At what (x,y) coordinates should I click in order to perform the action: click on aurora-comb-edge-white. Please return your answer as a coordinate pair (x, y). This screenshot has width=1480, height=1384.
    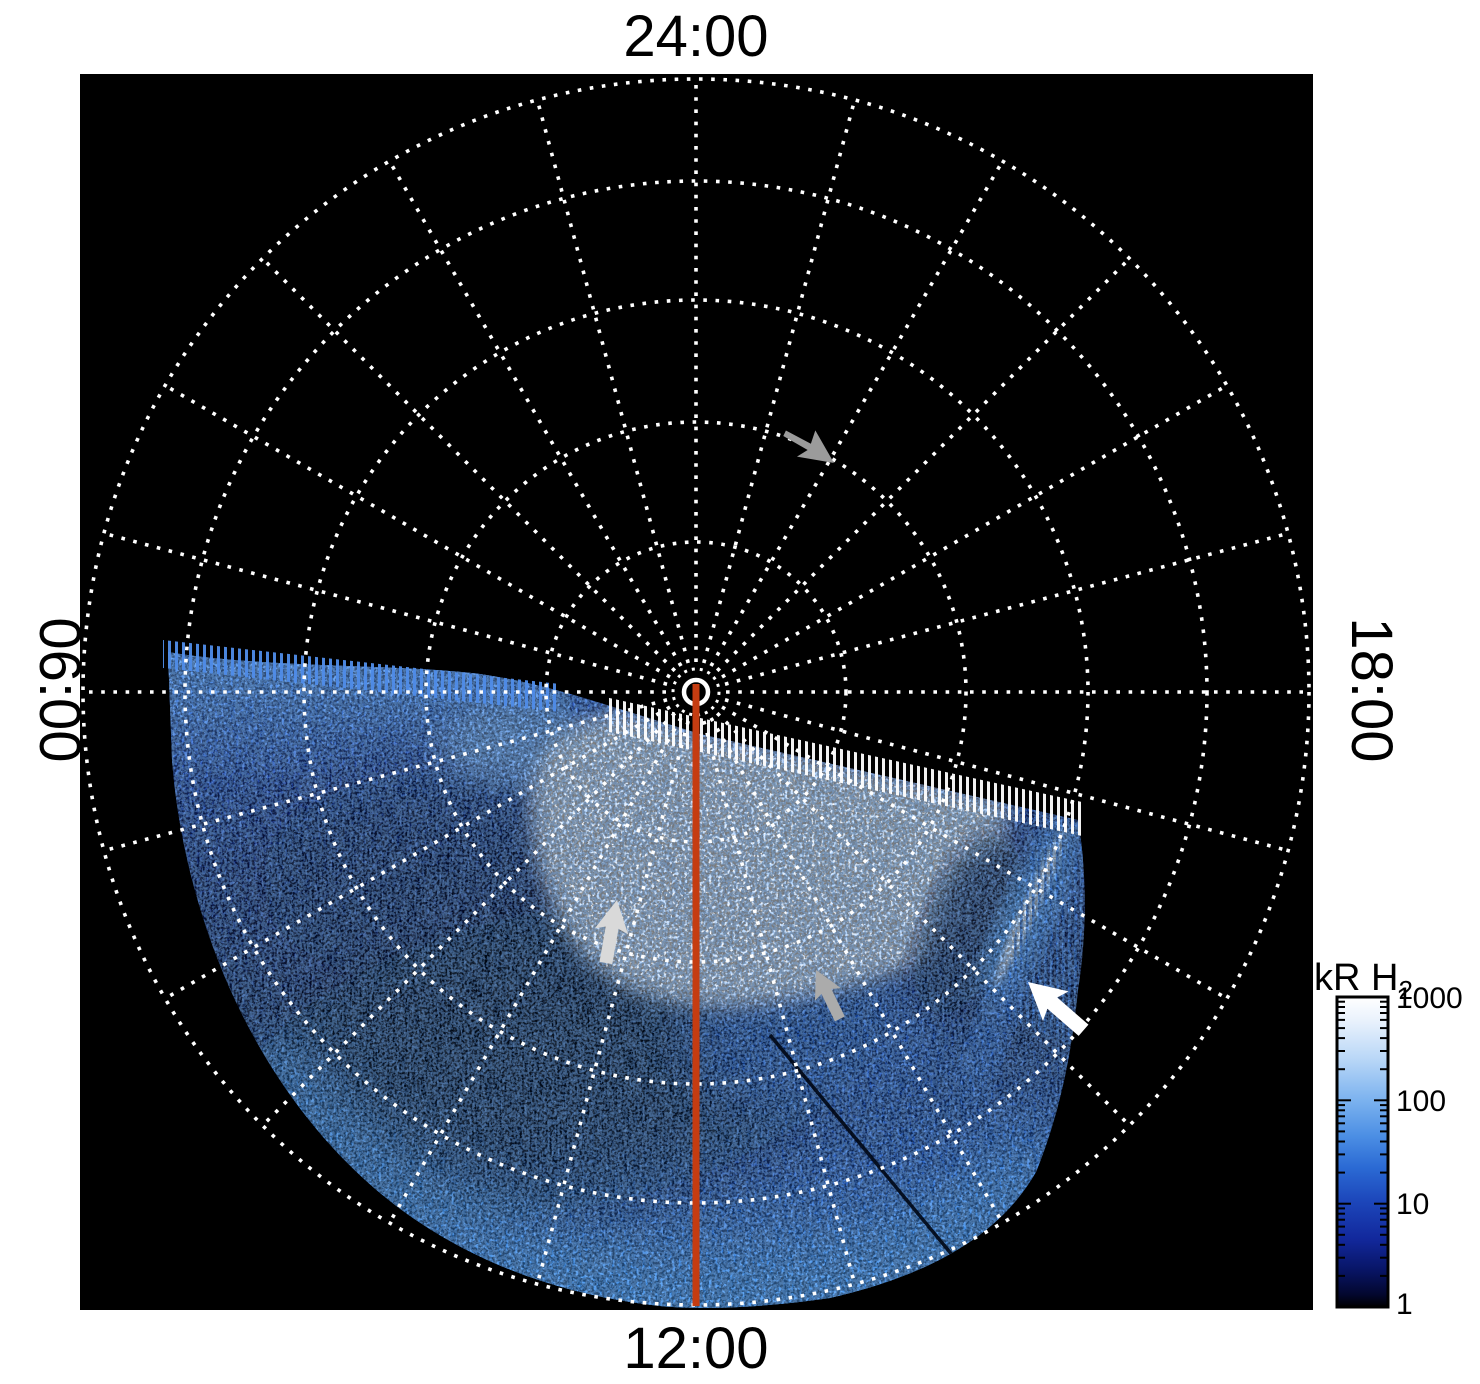
    Looking at the image, I should click on (843, 766).